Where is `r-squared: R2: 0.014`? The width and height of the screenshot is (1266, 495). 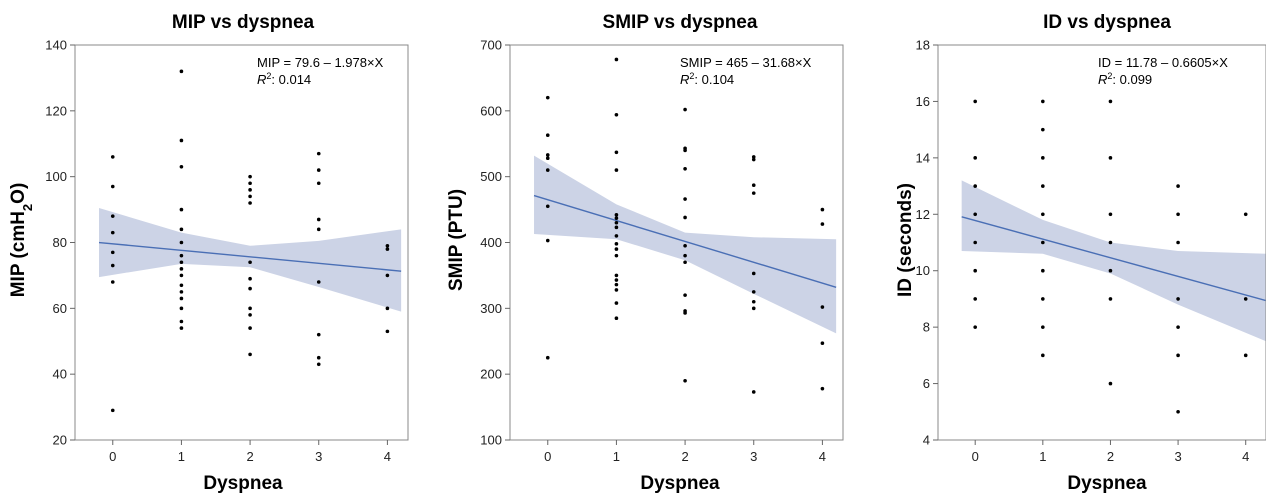
r-squared: R2: 0.014 is located at coordinates (284, 79).